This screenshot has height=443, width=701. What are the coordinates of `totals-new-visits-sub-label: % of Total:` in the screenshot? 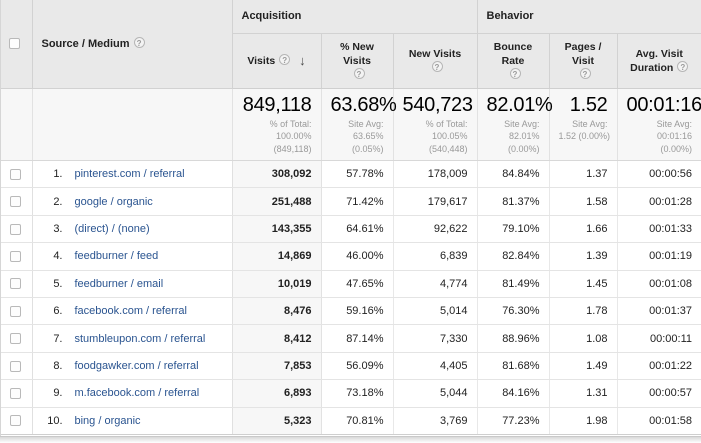 It's located at (446, 123).